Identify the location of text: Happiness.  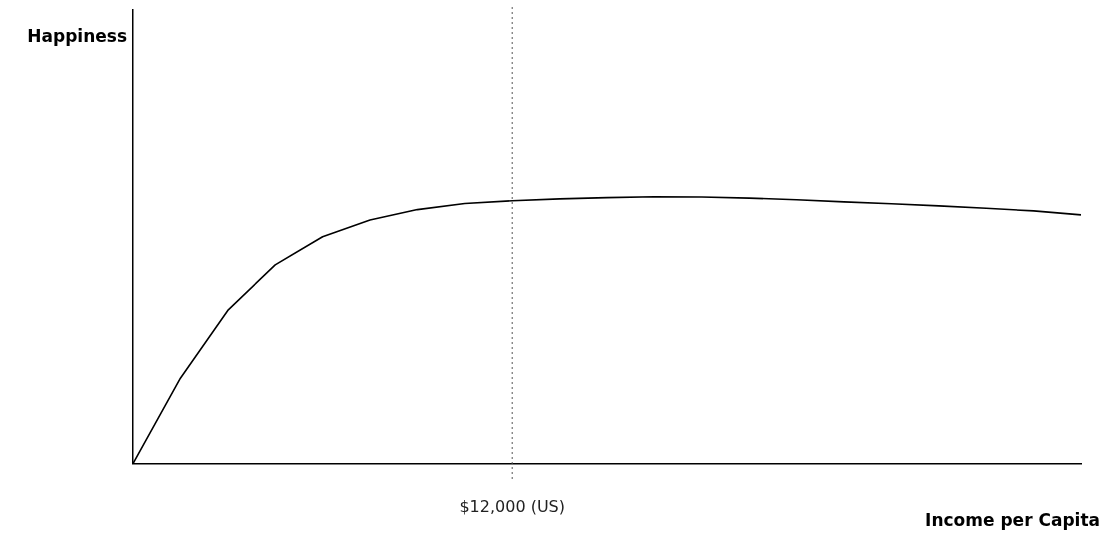
(77, 36).